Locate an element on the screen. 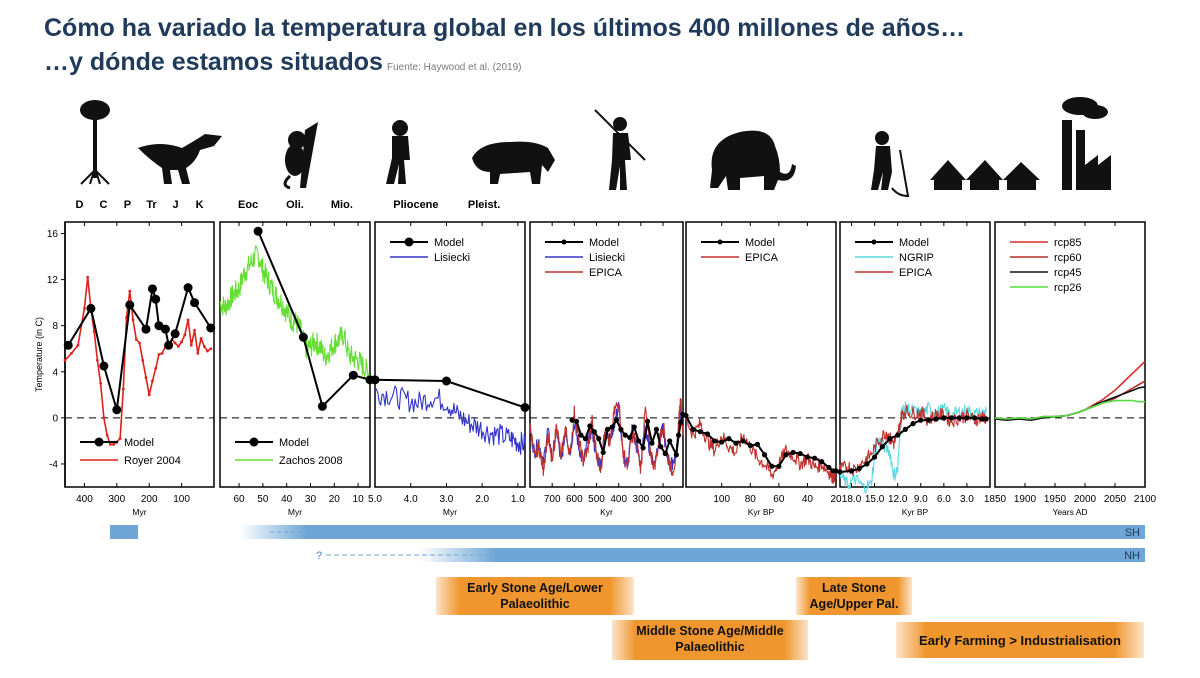 The height and width of the screenshot is (678, 1200). panel-frame is located at coordinates (295, 354).